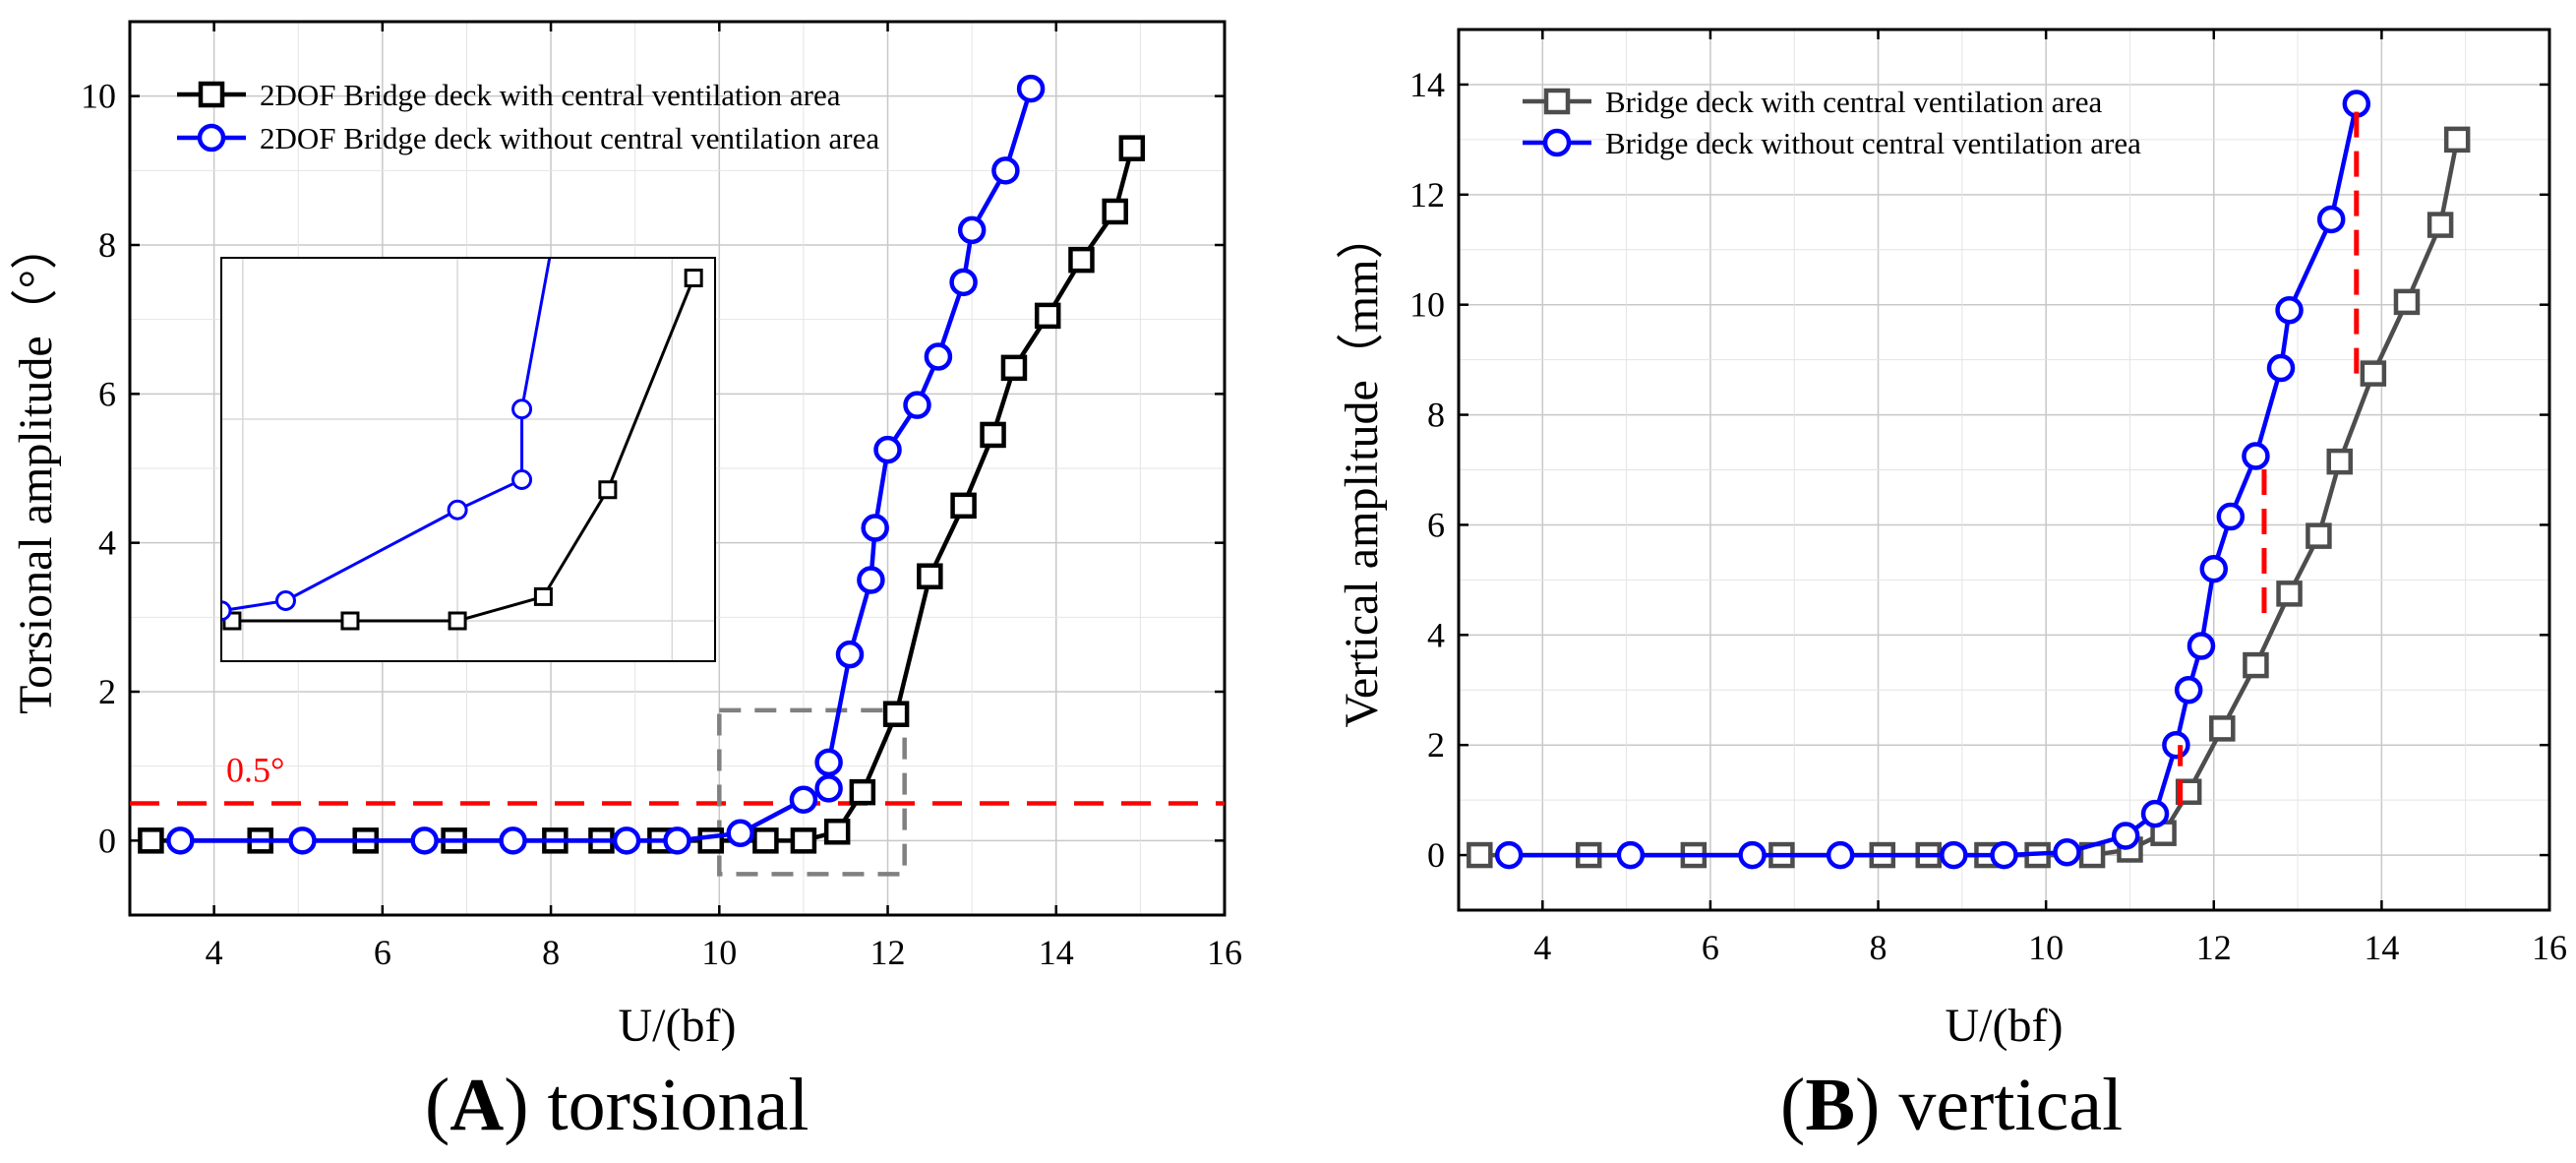  I want to click on inset, so click(468, 459).